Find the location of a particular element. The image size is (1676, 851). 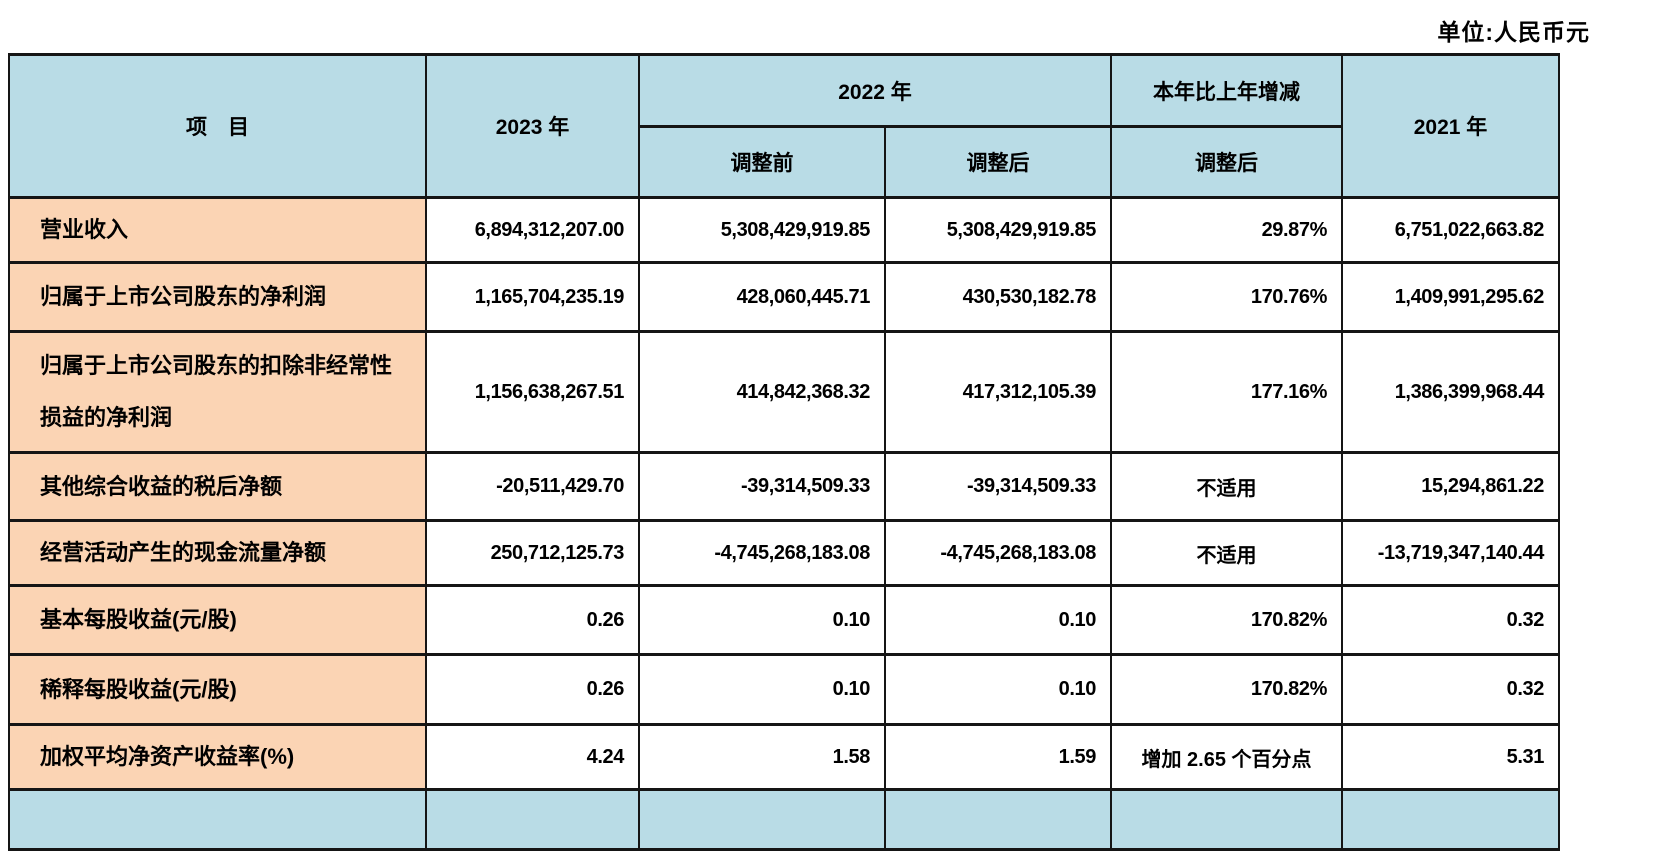

header-2022-after-adjust: 调整后 is located at coordinates (998, 162).